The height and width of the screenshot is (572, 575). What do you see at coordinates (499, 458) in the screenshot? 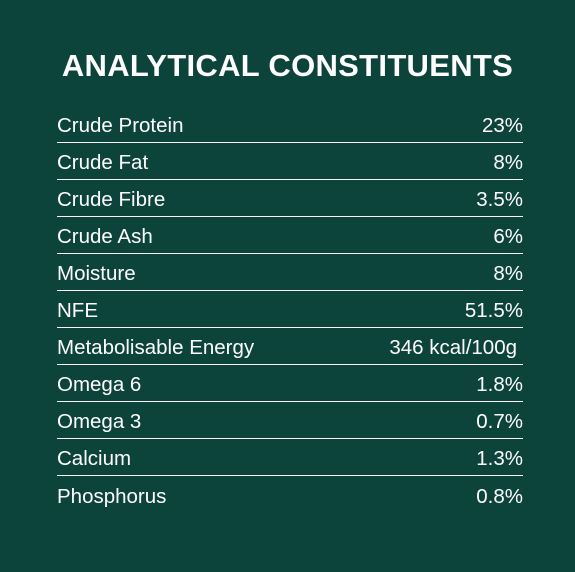
I see `row-value: 1.3%` at bounding box center [499, 458].